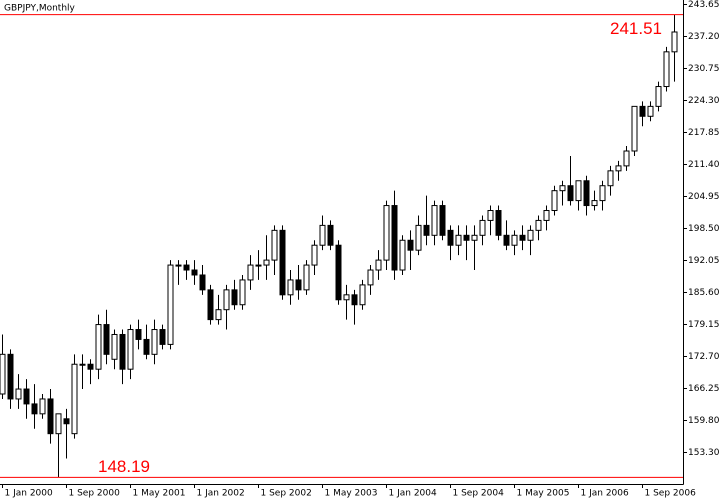 The image size is (725, 500). What do you see at coordinates (543, 494) in the screenshot?
I see `x-tick-label: 1 May 2005` at bounding box center [543, 494].